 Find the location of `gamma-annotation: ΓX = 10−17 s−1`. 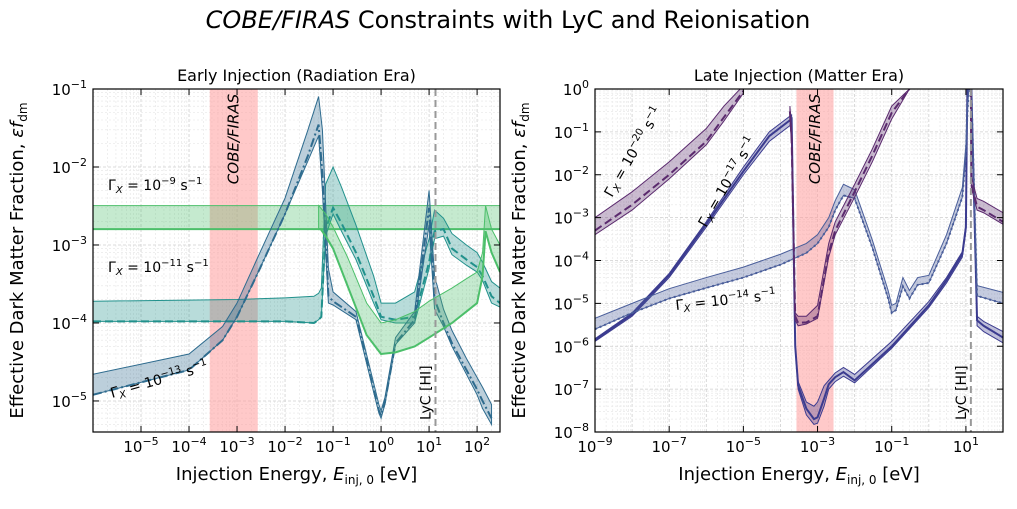

gamma-annotation: ΓX = 10−17 s−1 is located at coordinates (728, 182).